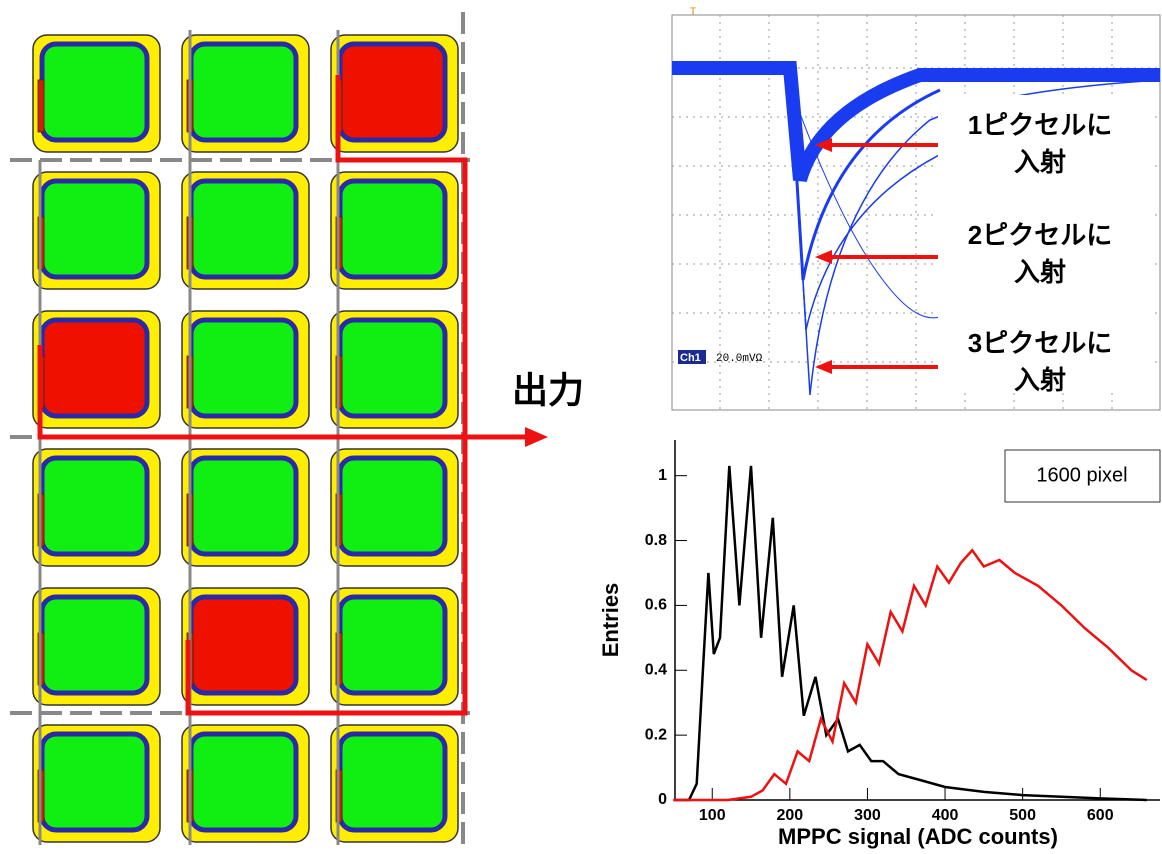 This screenshot has height=854, width=1162. I want to click on x-tick-label: 400, so click(945, 815).